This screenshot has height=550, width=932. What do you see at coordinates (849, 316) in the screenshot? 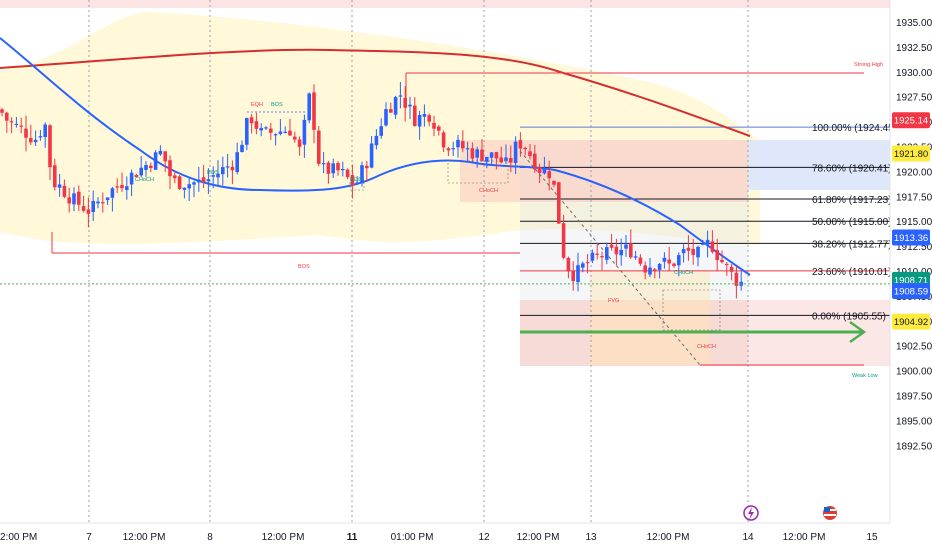
I see `fib-level-label: 0.00% (1905.55)` at bounding box center [849, 316].